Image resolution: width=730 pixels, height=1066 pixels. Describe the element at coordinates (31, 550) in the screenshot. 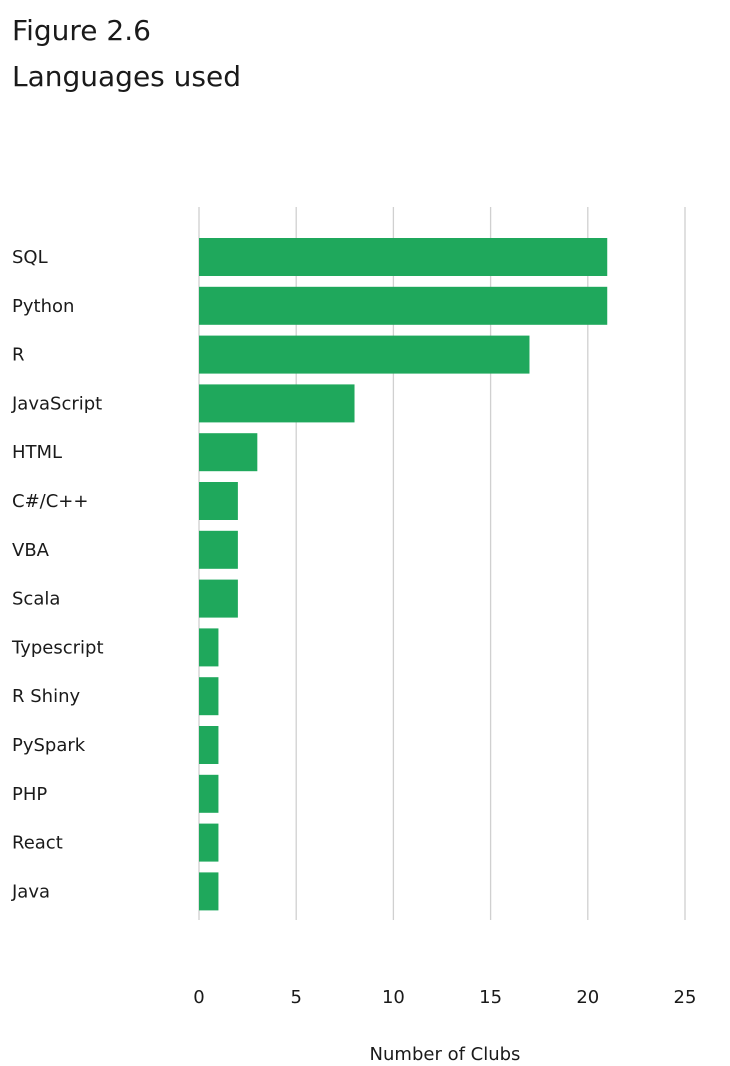

I see `category-label: VBA` at that location.